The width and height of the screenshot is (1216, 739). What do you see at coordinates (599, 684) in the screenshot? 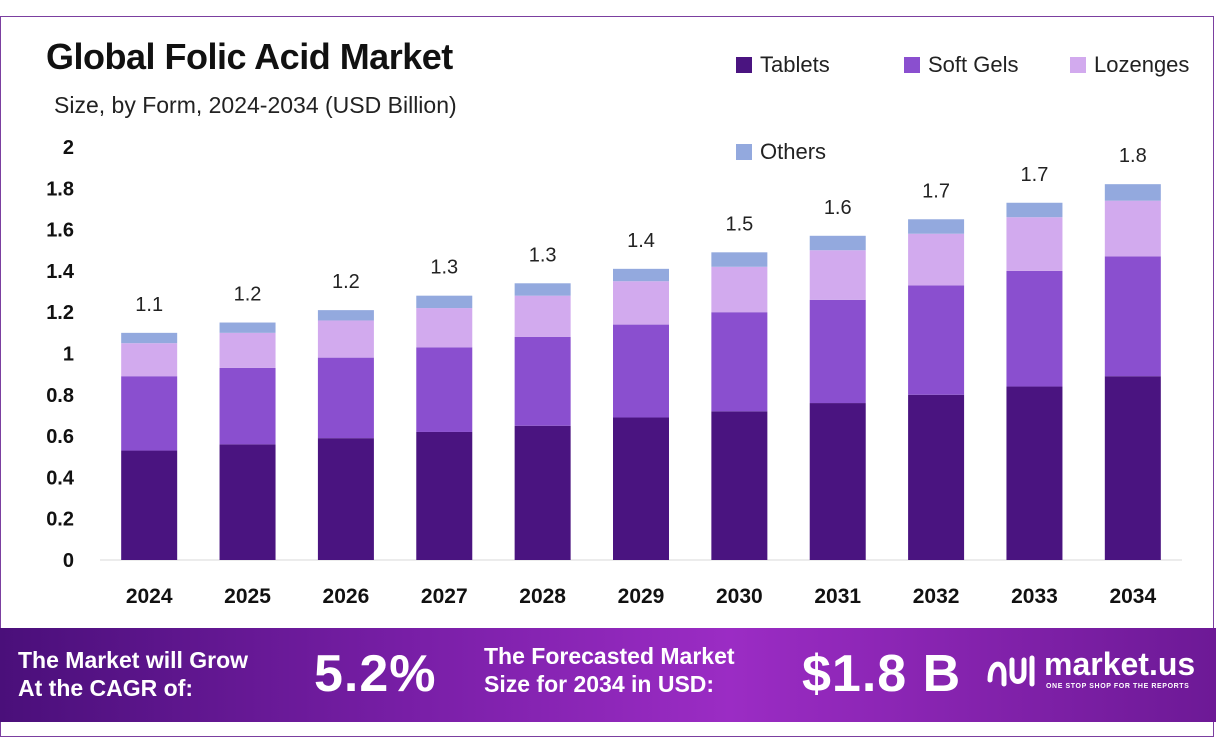
I see `forecast-caption-line2: Size for 2034 in USD:` at bounding box center [599, 684].